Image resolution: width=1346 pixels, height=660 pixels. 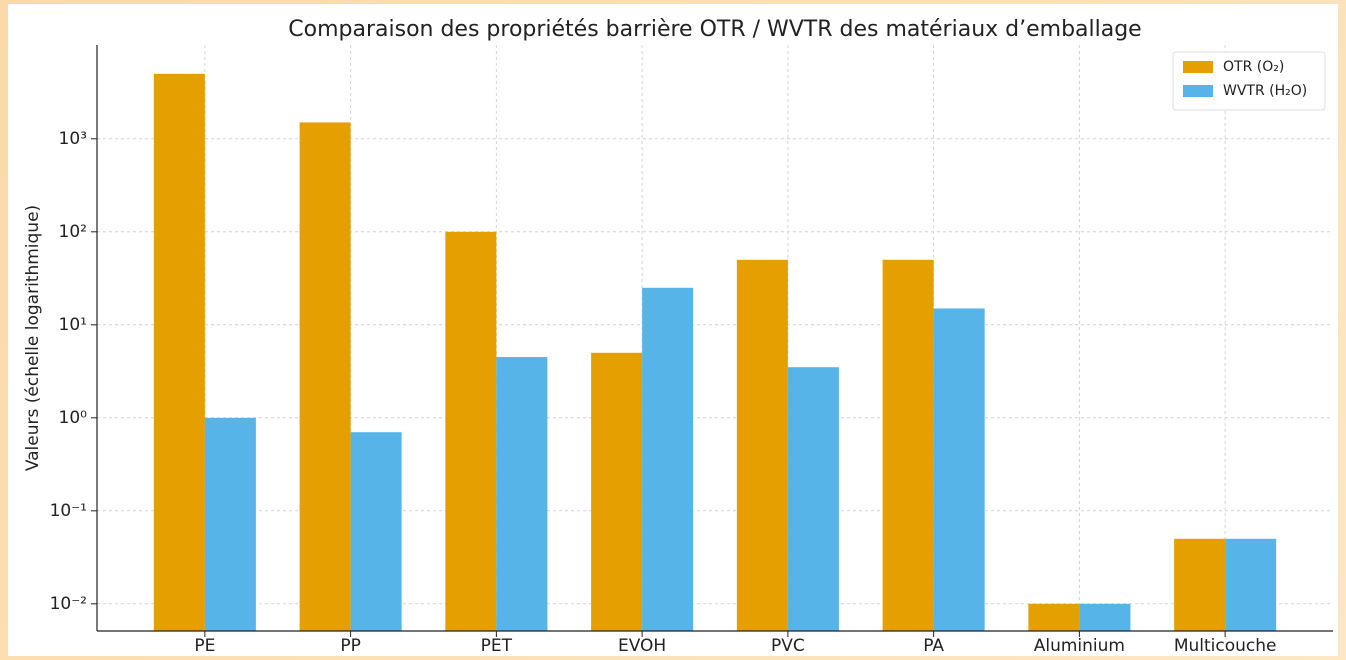 I want to click on x-tick-label: Aluminium, so click(x=1079, y=646).